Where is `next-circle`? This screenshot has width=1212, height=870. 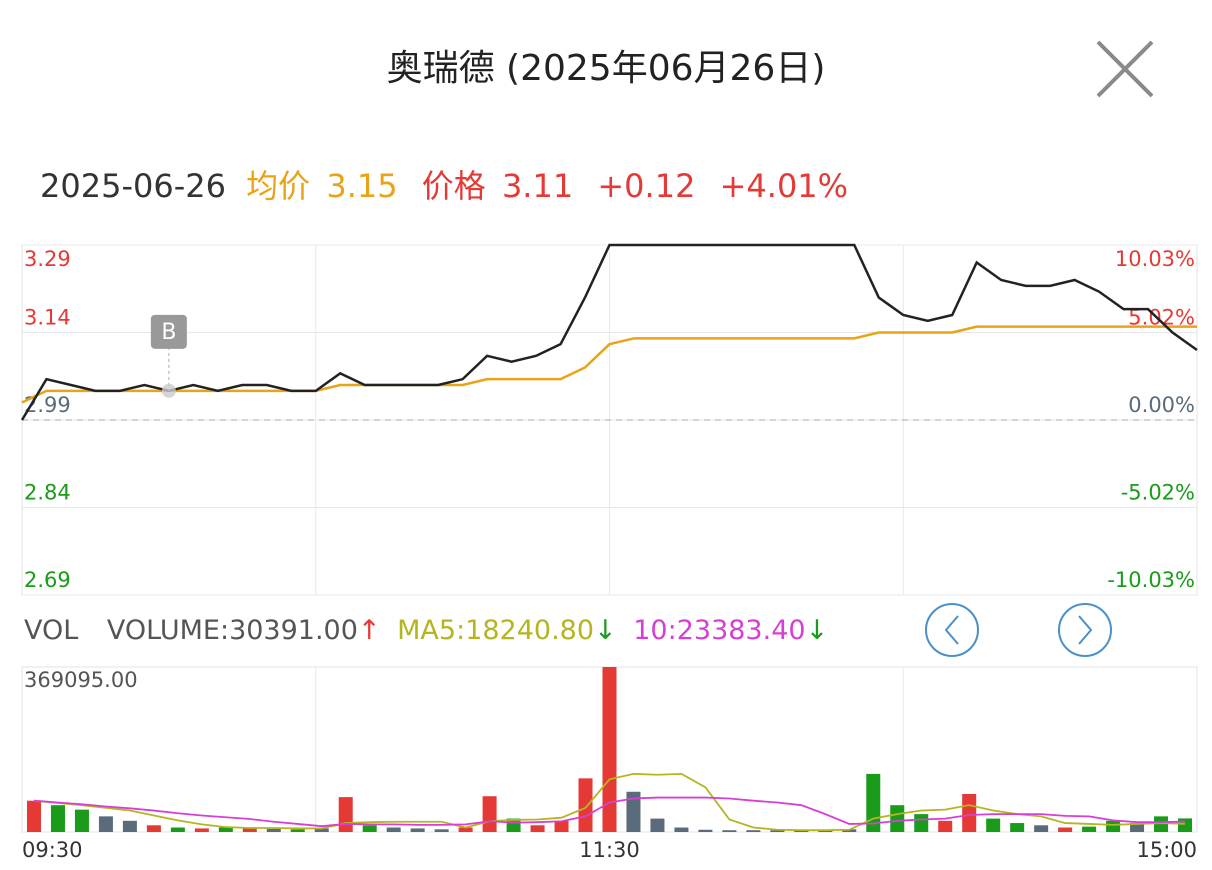 next-circle is located at coordinates (1085, 630).